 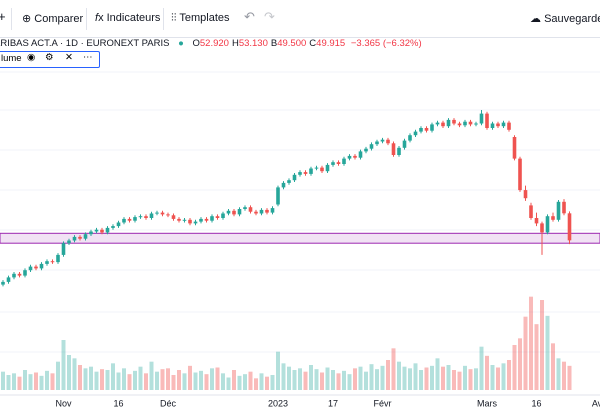 I want to click on x-tick-label: Mars, so click(x=487, y=403).